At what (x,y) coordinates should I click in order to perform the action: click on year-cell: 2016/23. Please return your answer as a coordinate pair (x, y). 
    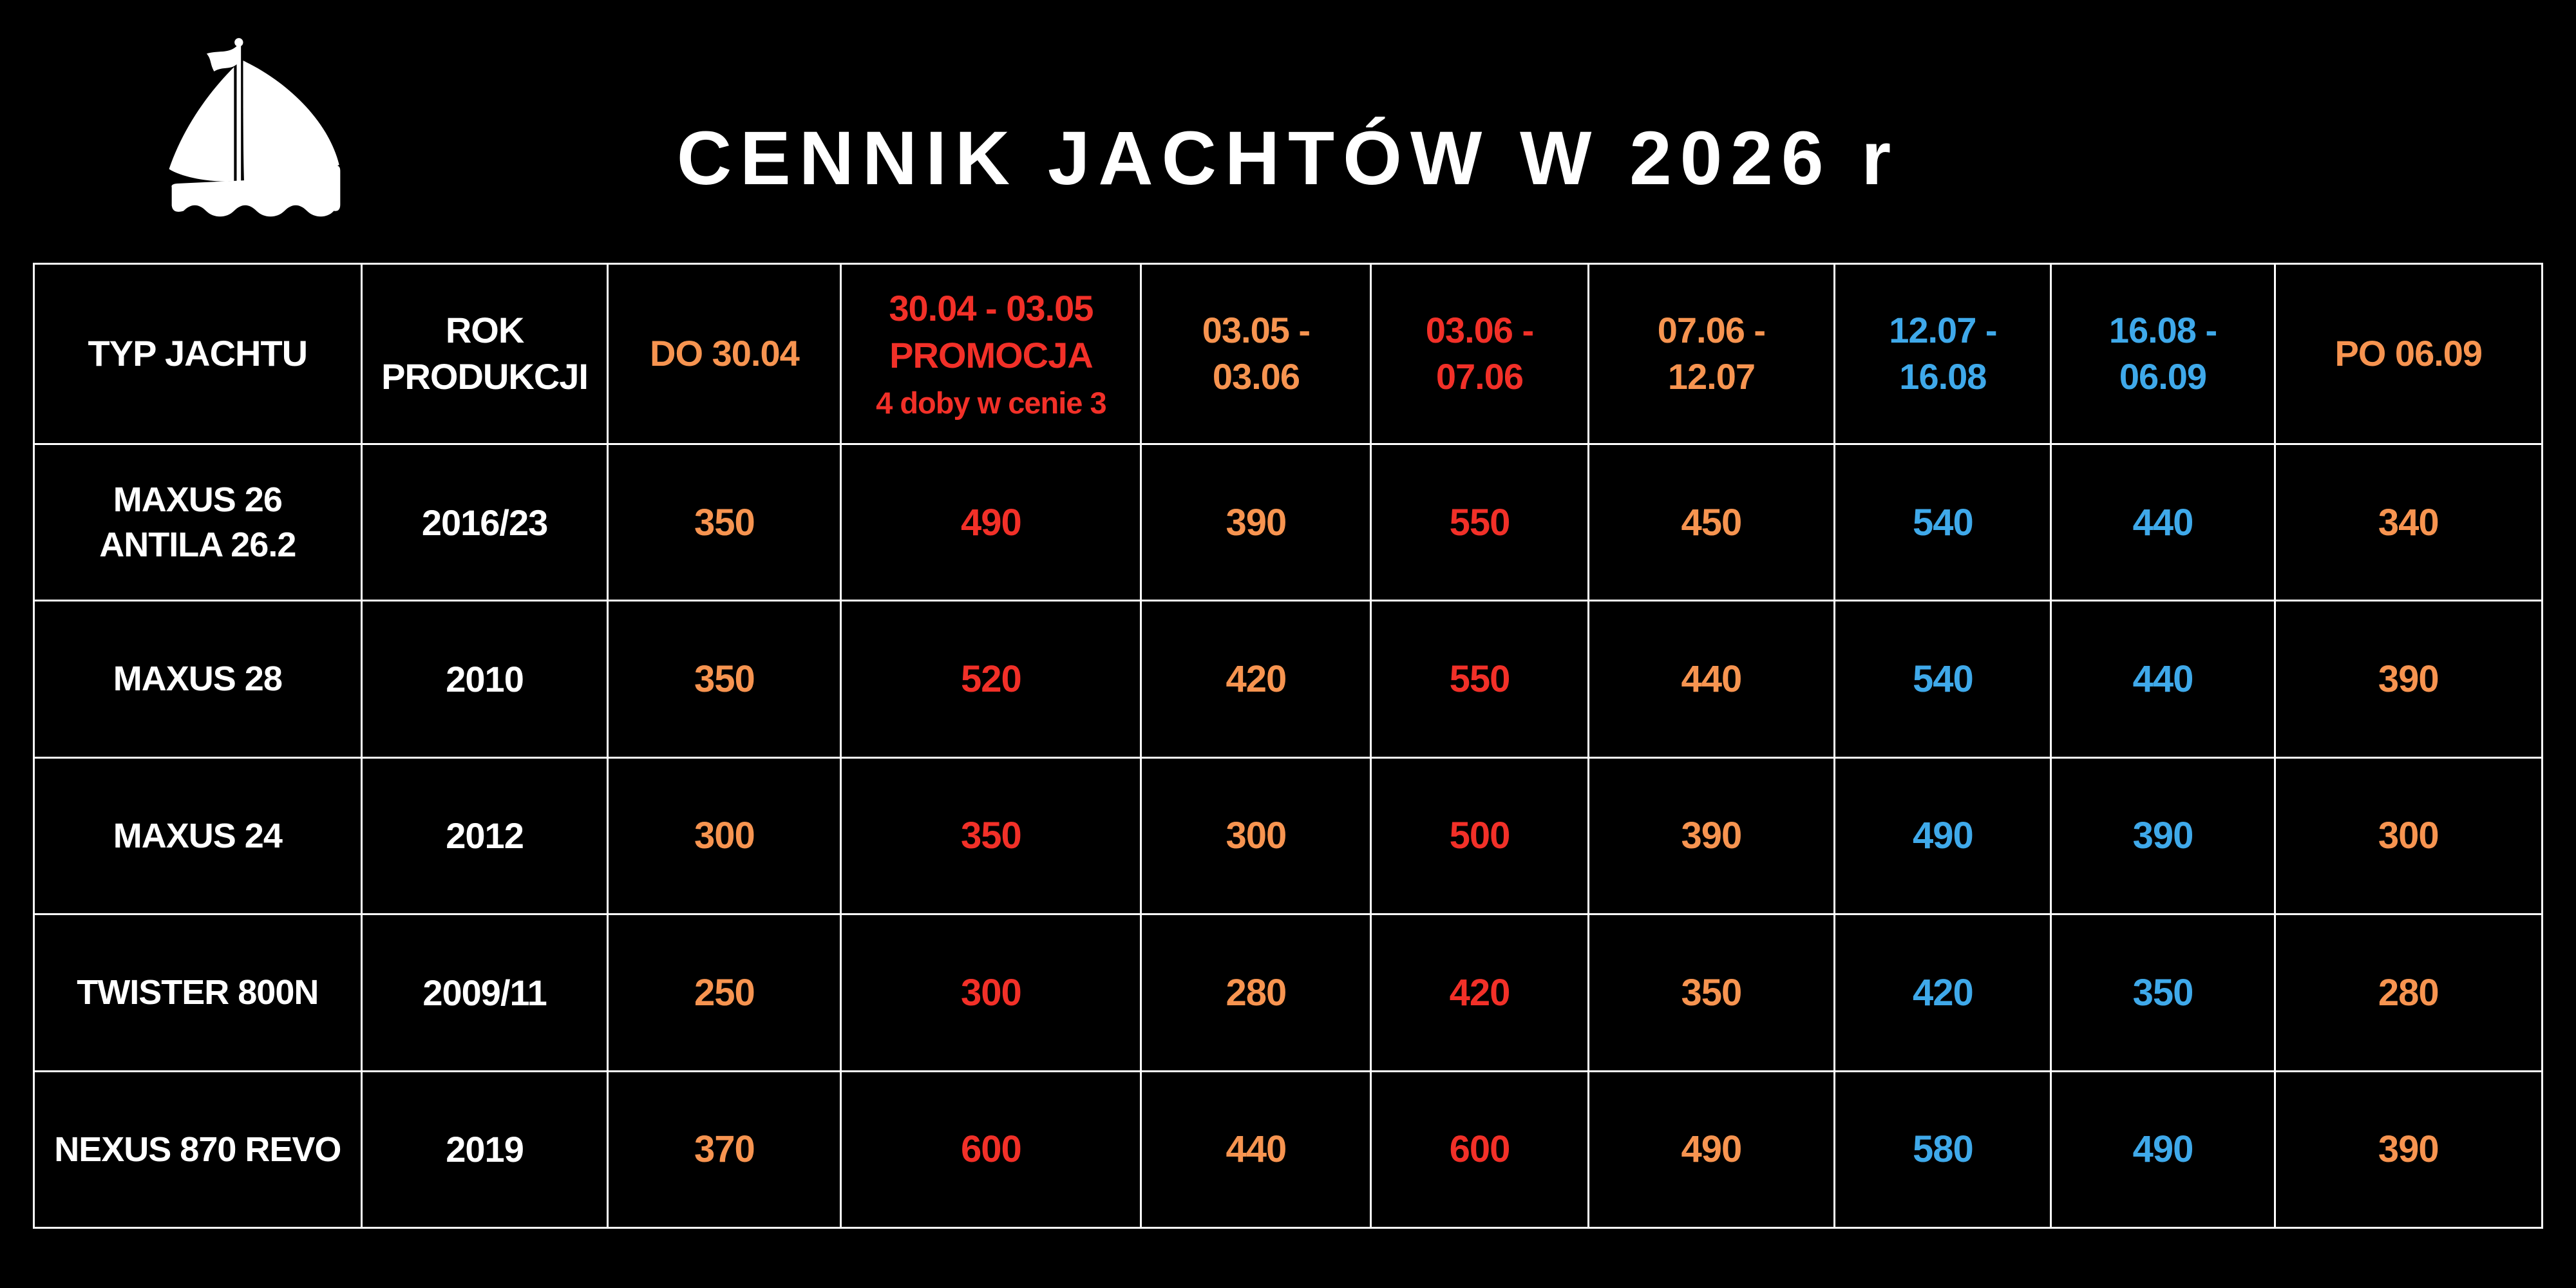
    Looking at the image, I should click on (484, 522).